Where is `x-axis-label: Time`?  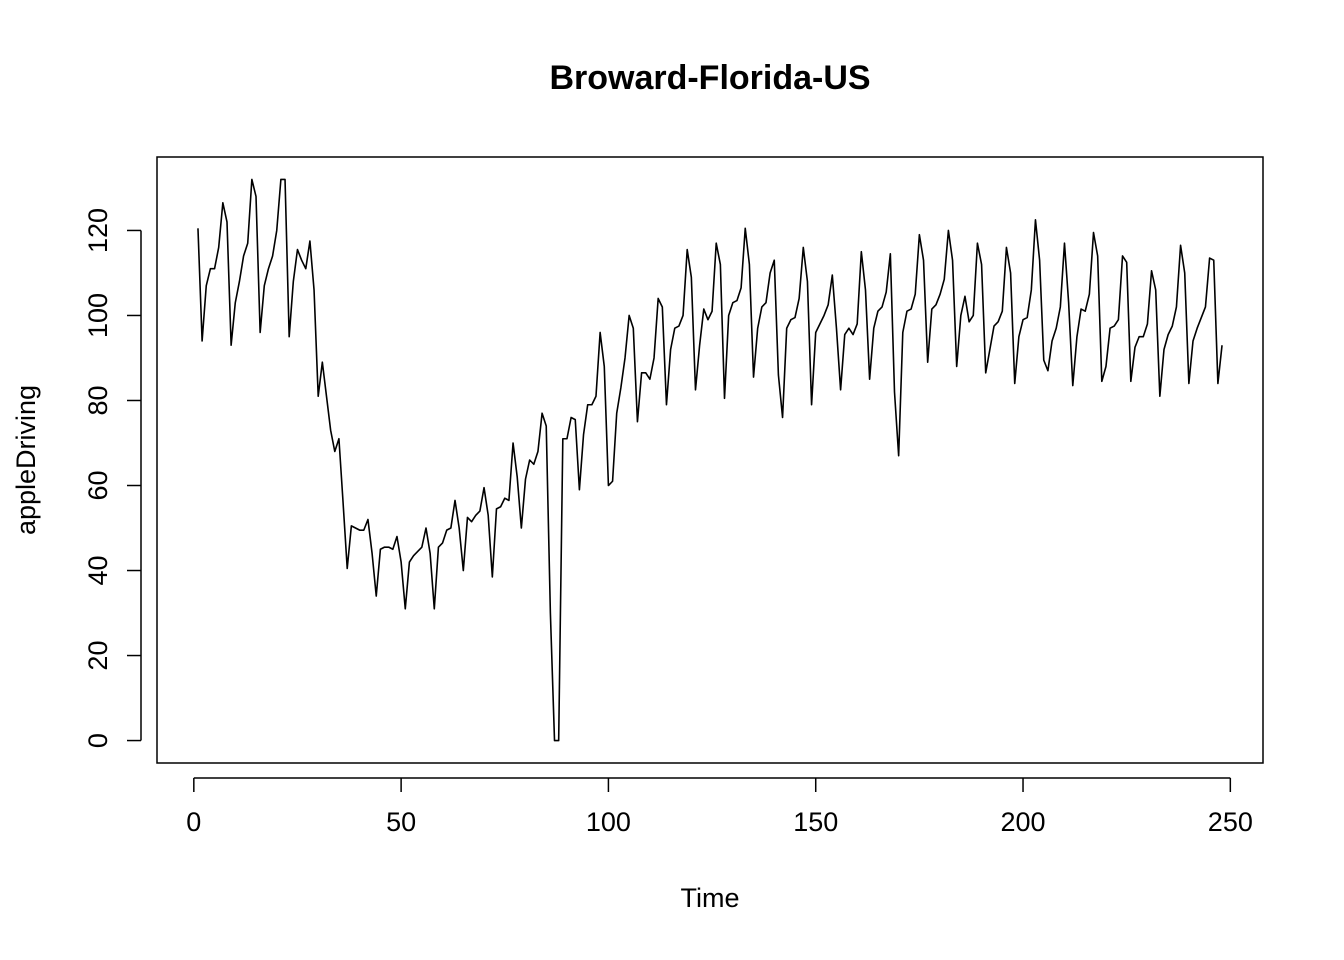
x-axis-label: Time is located at coordinates (710, 898).